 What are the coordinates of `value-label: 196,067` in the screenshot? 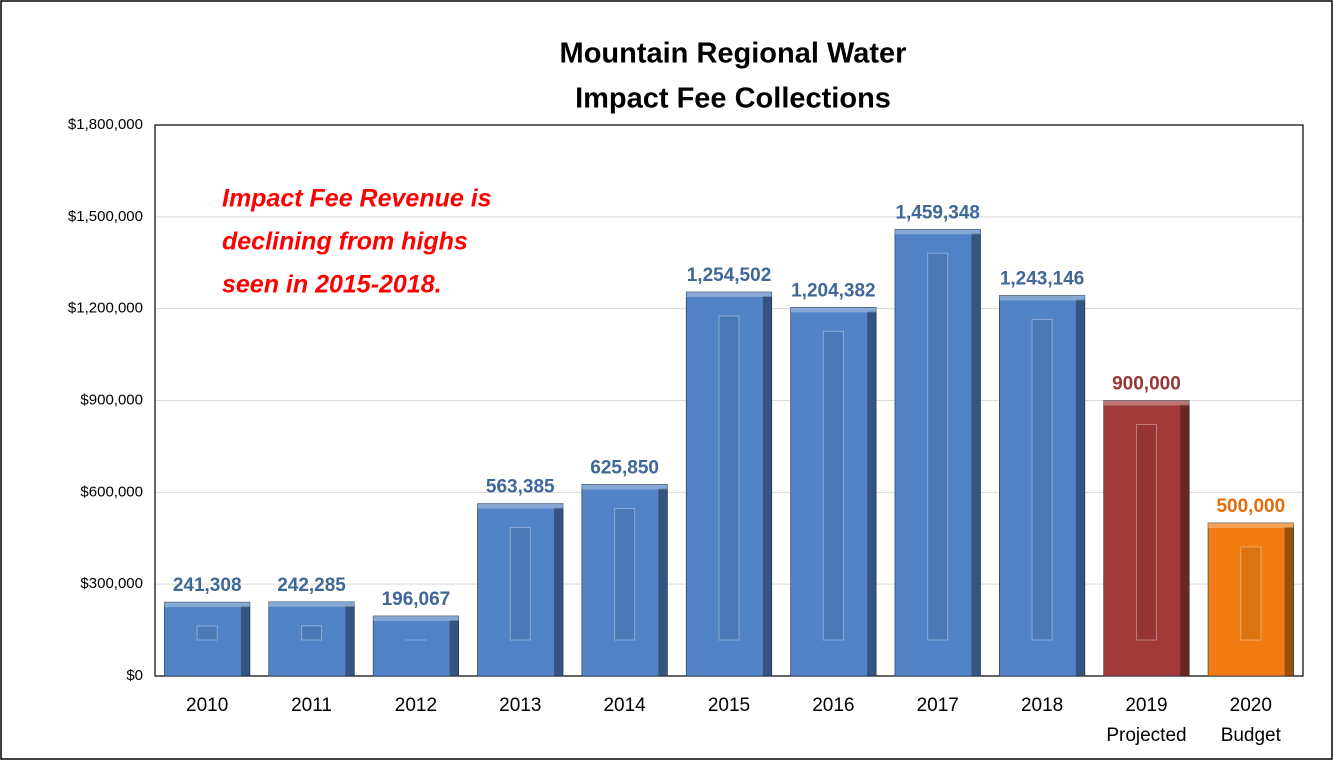 It's located at (416, 599).